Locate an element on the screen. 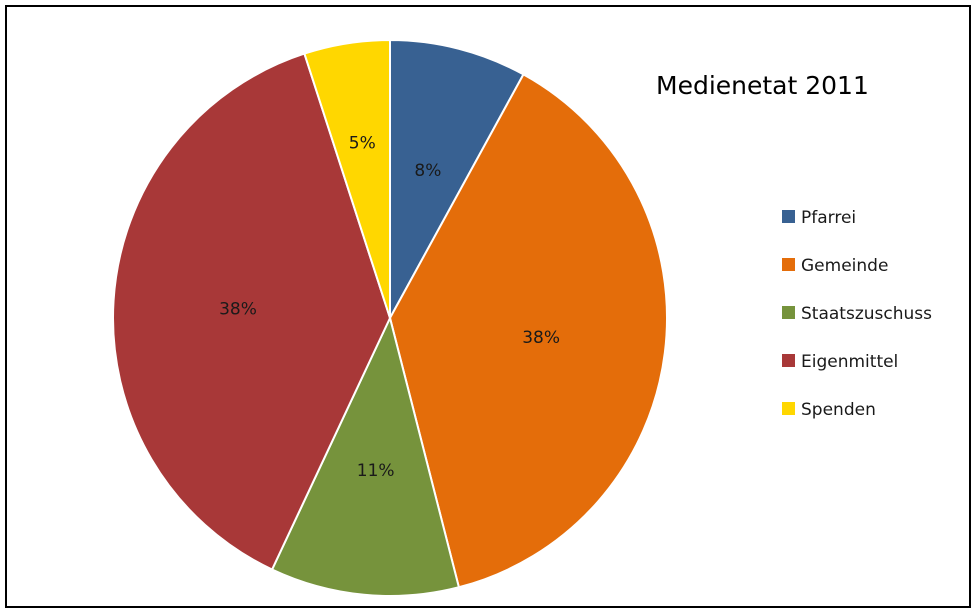  legend-label-pfarrei: Pfarrei is located at coordinates (828, 218).